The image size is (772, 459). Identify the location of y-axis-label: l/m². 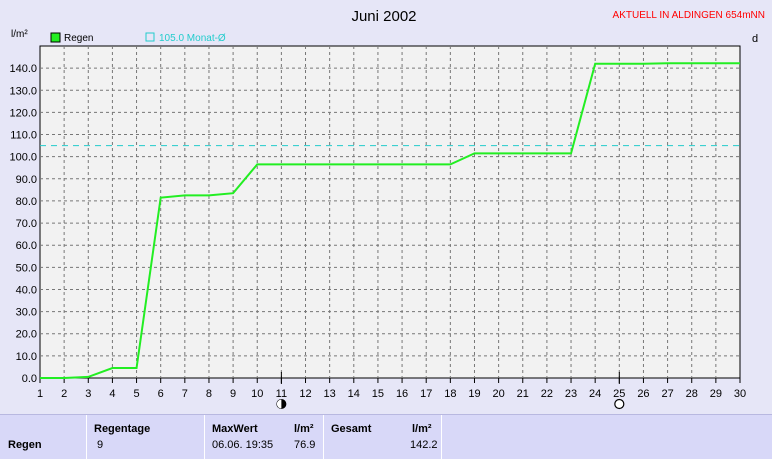
(19, 34).